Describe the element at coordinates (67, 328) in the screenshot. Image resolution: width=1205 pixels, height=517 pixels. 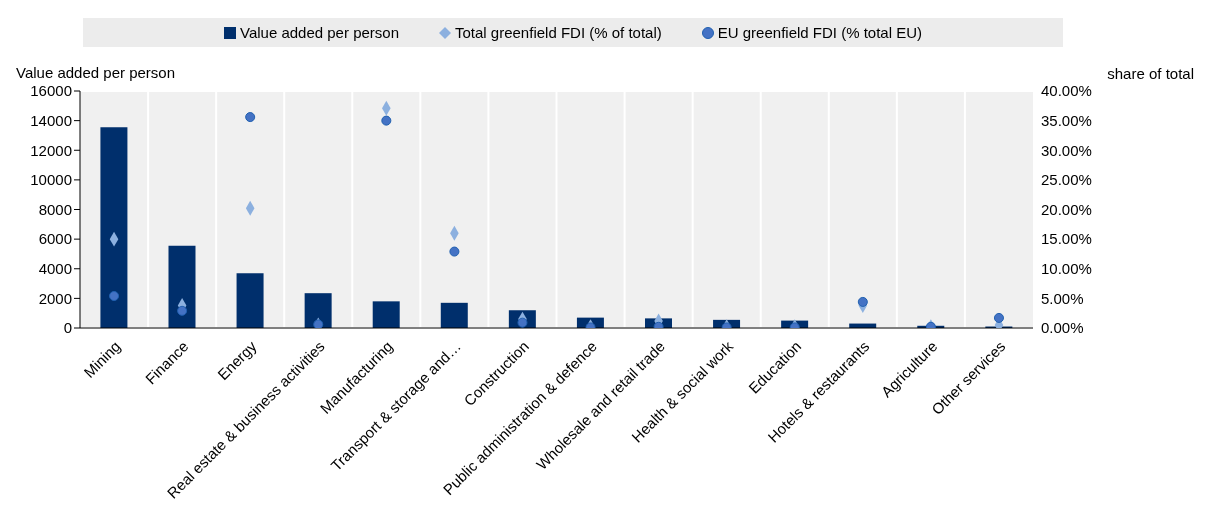
I see `y-tick-label: 0` at that location.